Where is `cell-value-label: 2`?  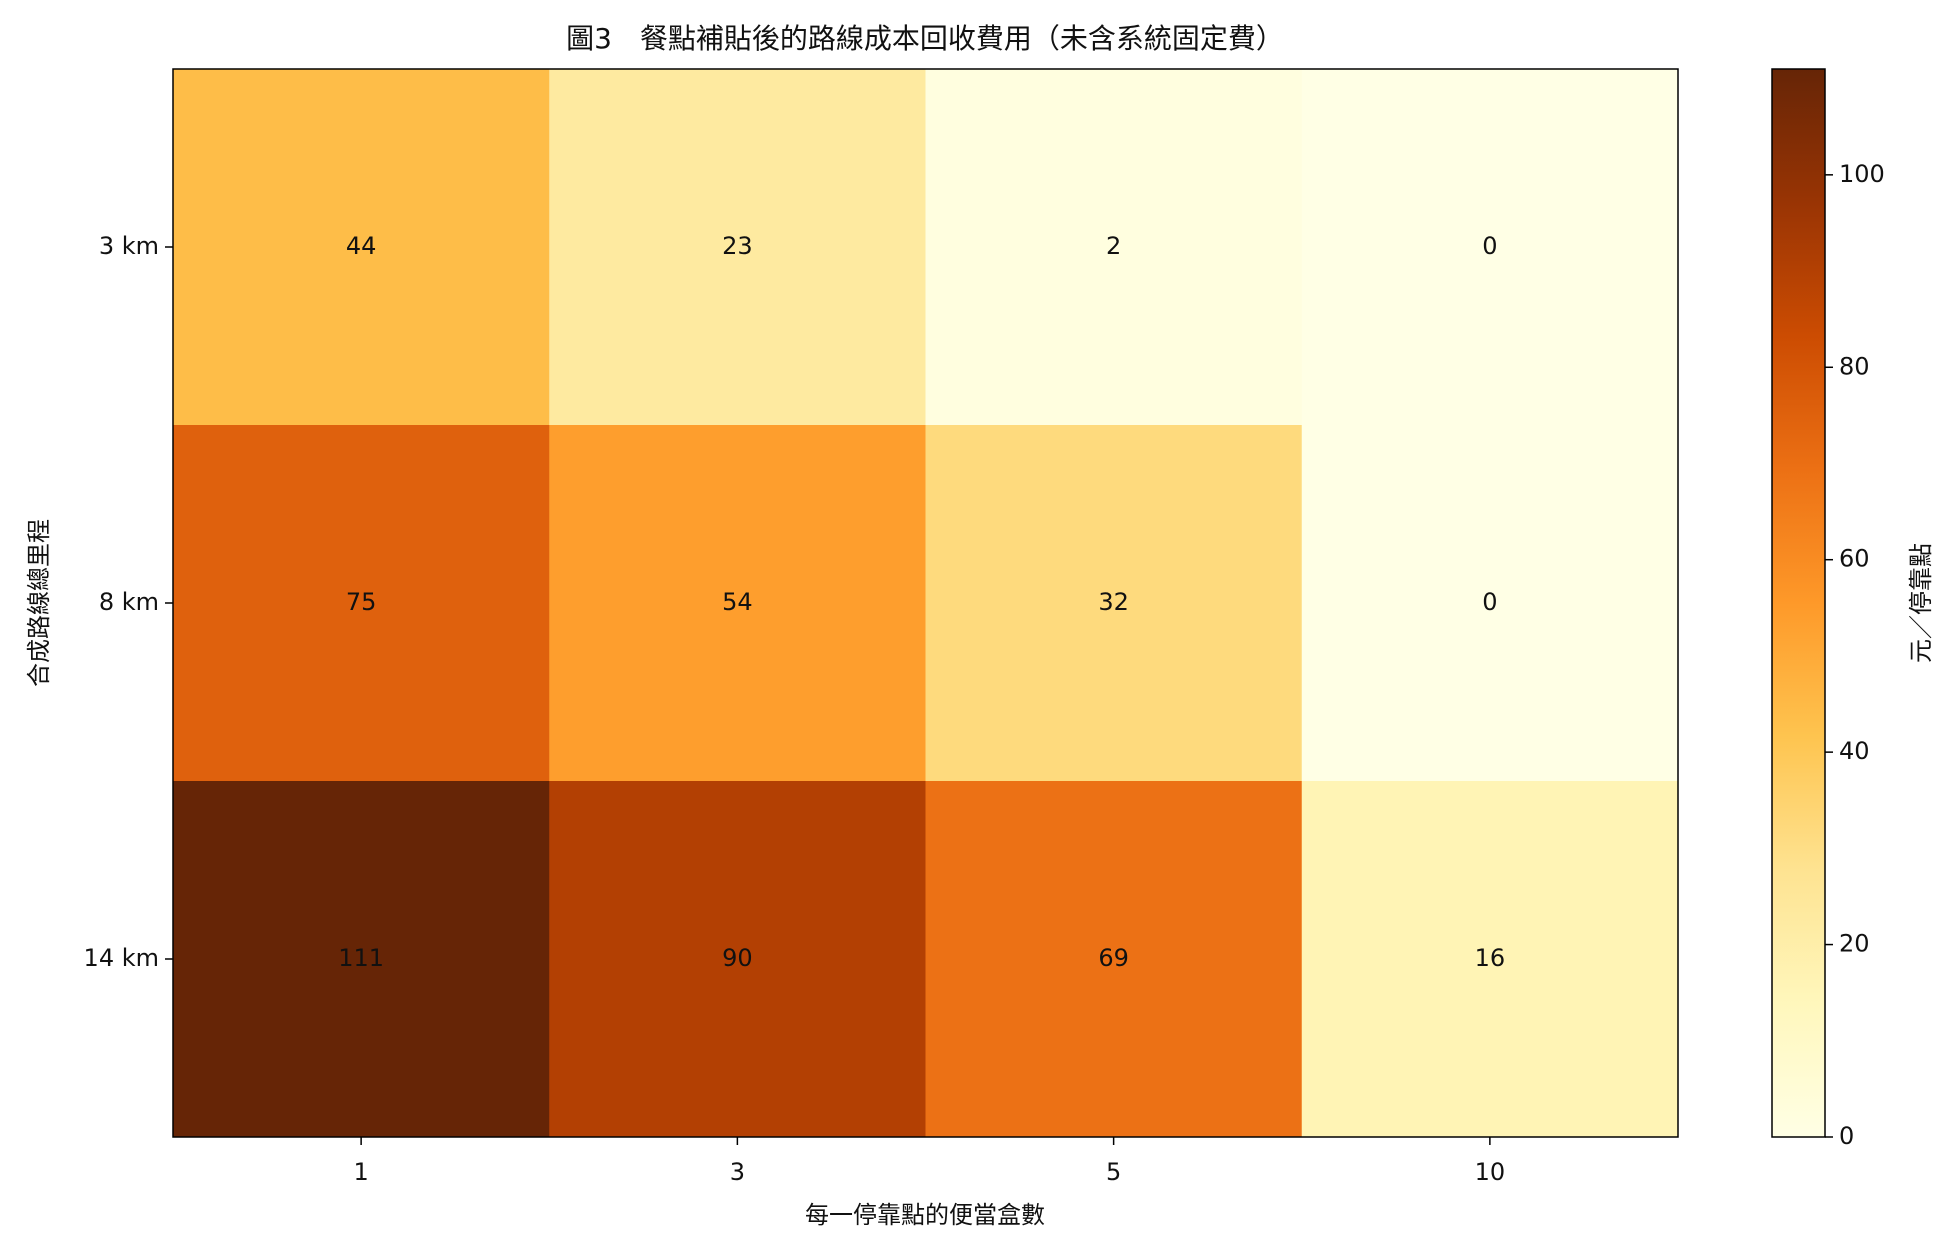 cell-value-label: 2 is located at coordinates (1113, 246).